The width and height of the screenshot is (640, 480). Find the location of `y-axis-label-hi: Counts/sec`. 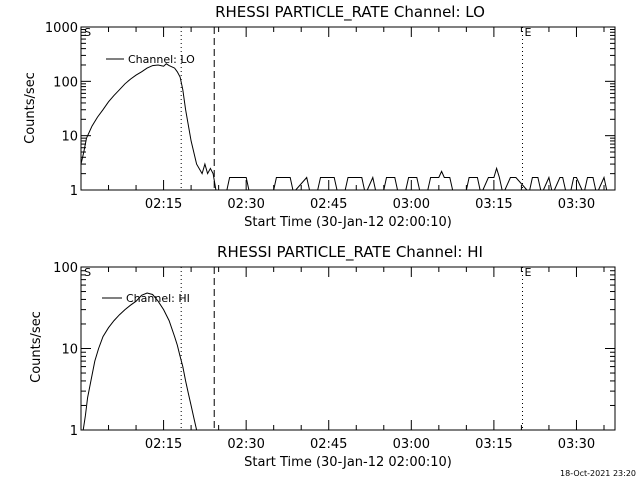

y-axis-label-hi: Counts/sec is located at coordinates (36, 347).